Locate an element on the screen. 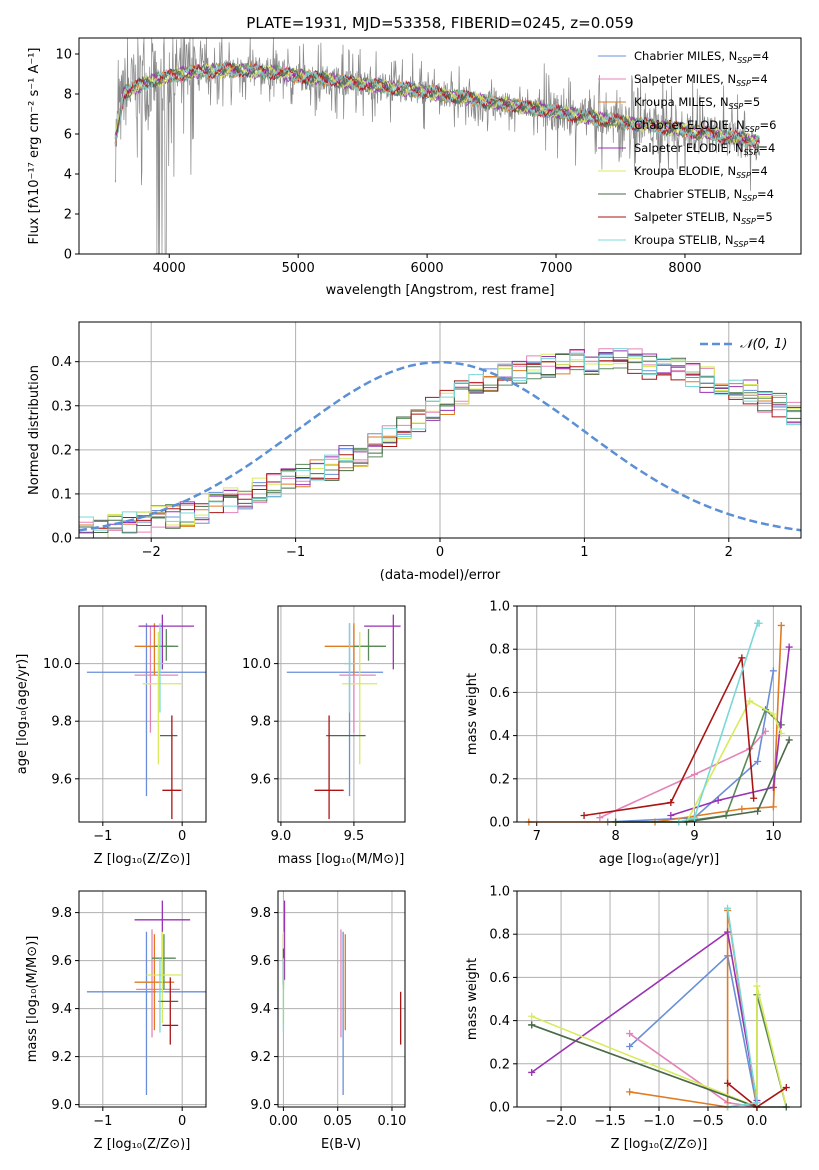 Image resolution: width=819 pixels, height=1170 pixels. massZ-xtick-label-0: −1 is located at coordinates (102, 1121).